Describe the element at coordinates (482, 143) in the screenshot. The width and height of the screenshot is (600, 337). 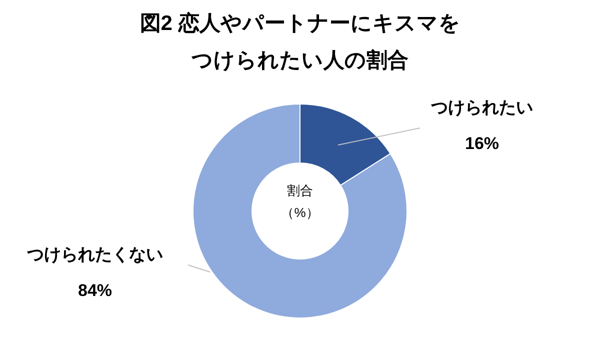
I see `data-label: 16%` at that location.